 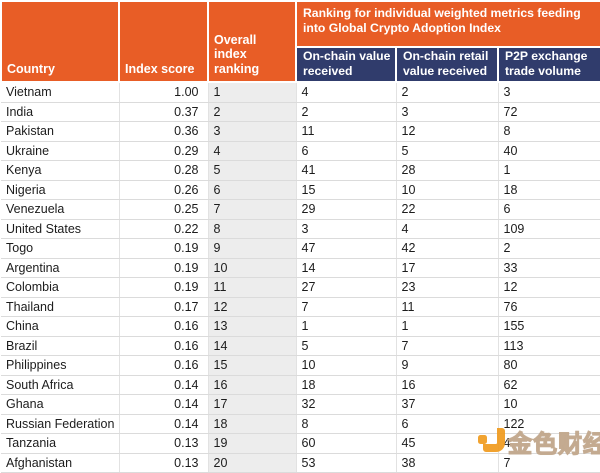 I want to click on cell-on-chain-retail-value-received: 16, so click(x=447, y=385).